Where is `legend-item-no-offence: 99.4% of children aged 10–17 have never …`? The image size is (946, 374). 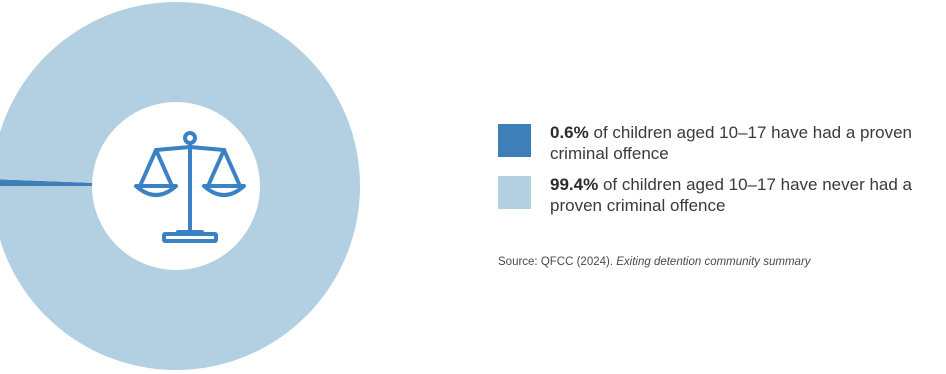 legend-item-no-offence: 99.4% of children aged 10–17 have never … is located at coordinates (721, 195).